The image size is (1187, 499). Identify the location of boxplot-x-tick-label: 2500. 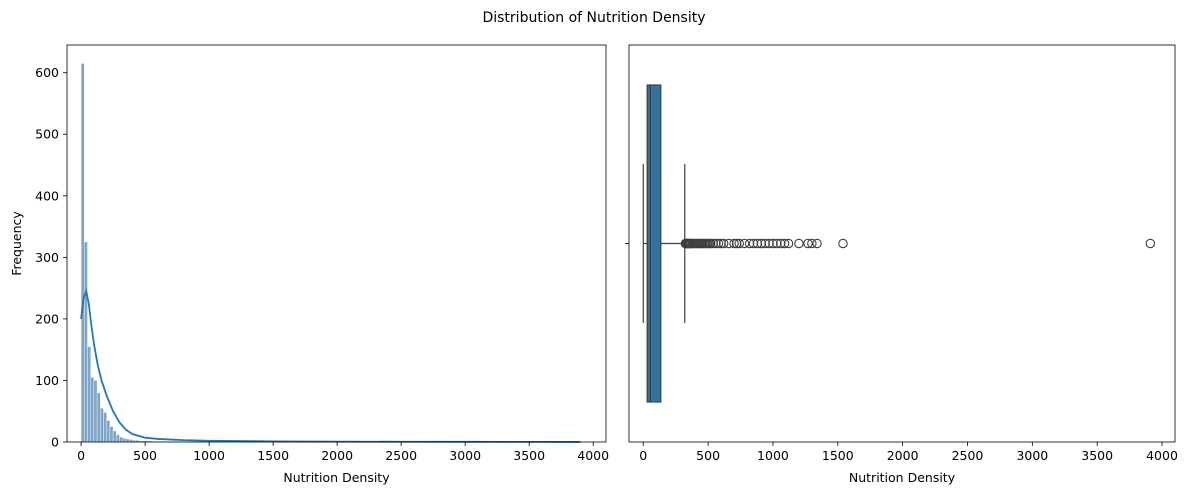
(968, 455).